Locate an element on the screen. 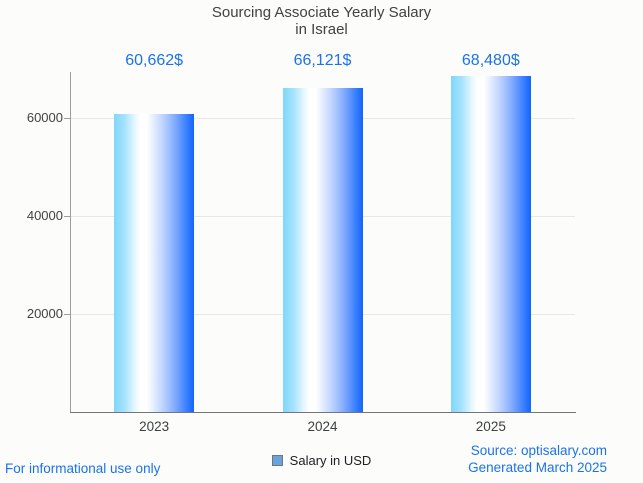 The image size is (643, 483). bar-value-label: 68,480$ is located at coordinates (490, 60).